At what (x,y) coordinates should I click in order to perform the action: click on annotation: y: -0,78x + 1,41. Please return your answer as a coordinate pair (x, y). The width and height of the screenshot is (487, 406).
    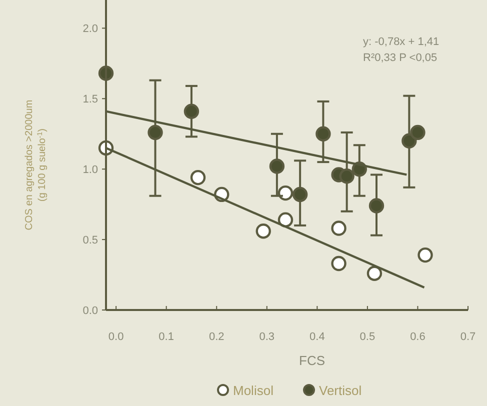
    Looking at the image, I should click on (401, 42).